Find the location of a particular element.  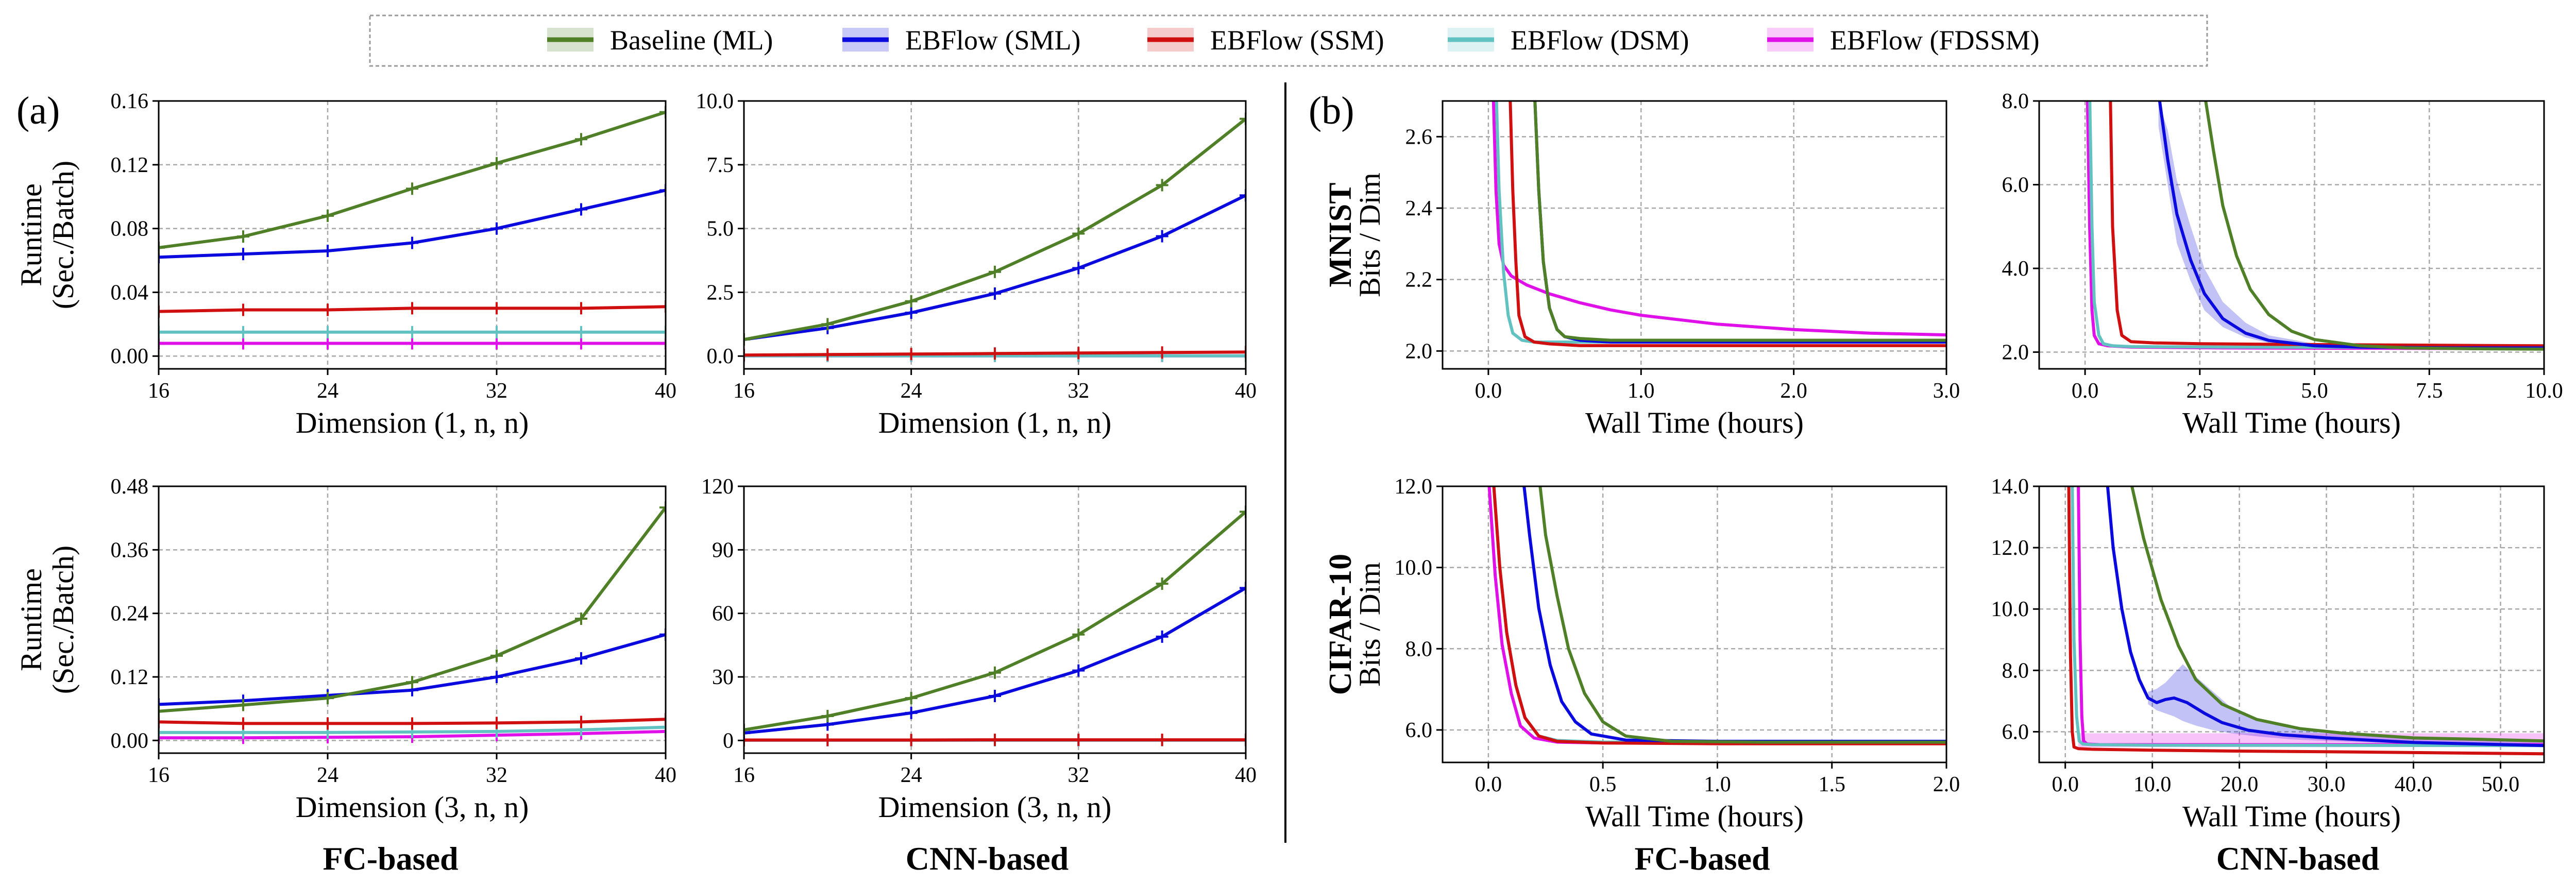

legend-frame is located at coordinates (1288, 40).